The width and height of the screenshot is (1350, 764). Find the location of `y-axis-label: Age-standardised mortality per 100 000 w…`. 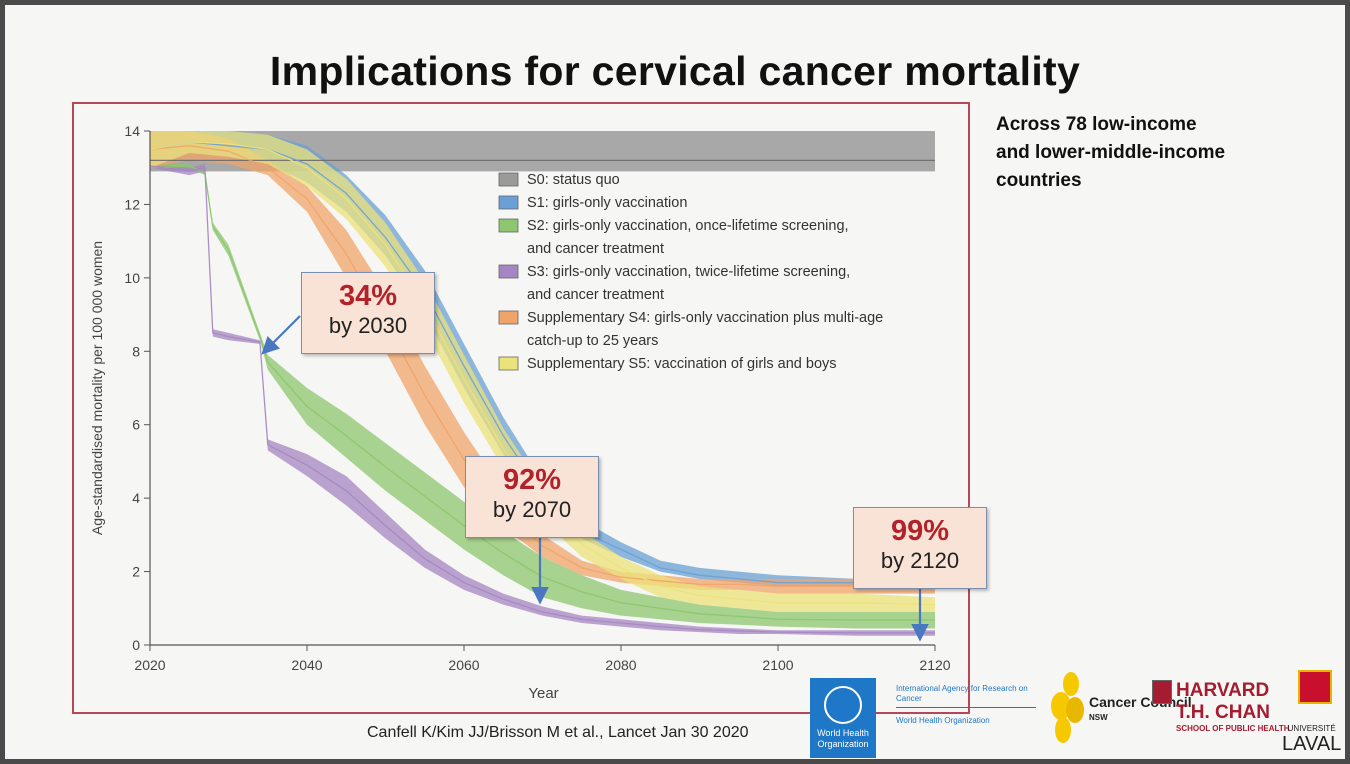

y-axis-label: Age-standardised mortality per 100 000 w… is located at coordinates (97, 388).